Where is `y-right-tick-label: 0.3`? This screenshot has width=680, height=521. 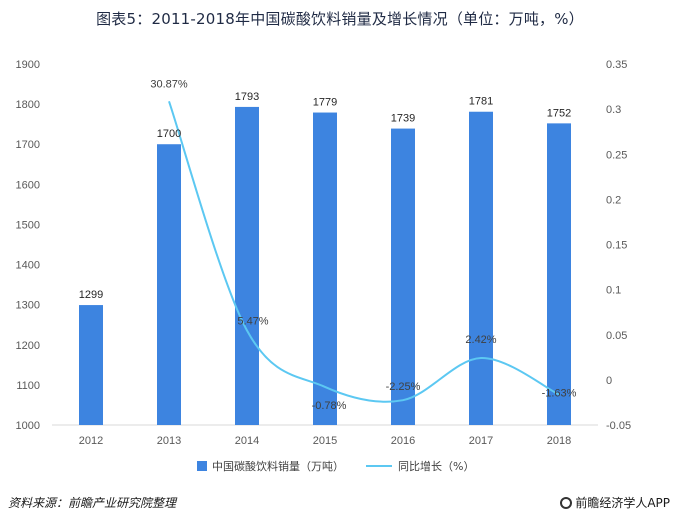
y-right-tick-label: 0.3 is located at coordinates (613, 110).